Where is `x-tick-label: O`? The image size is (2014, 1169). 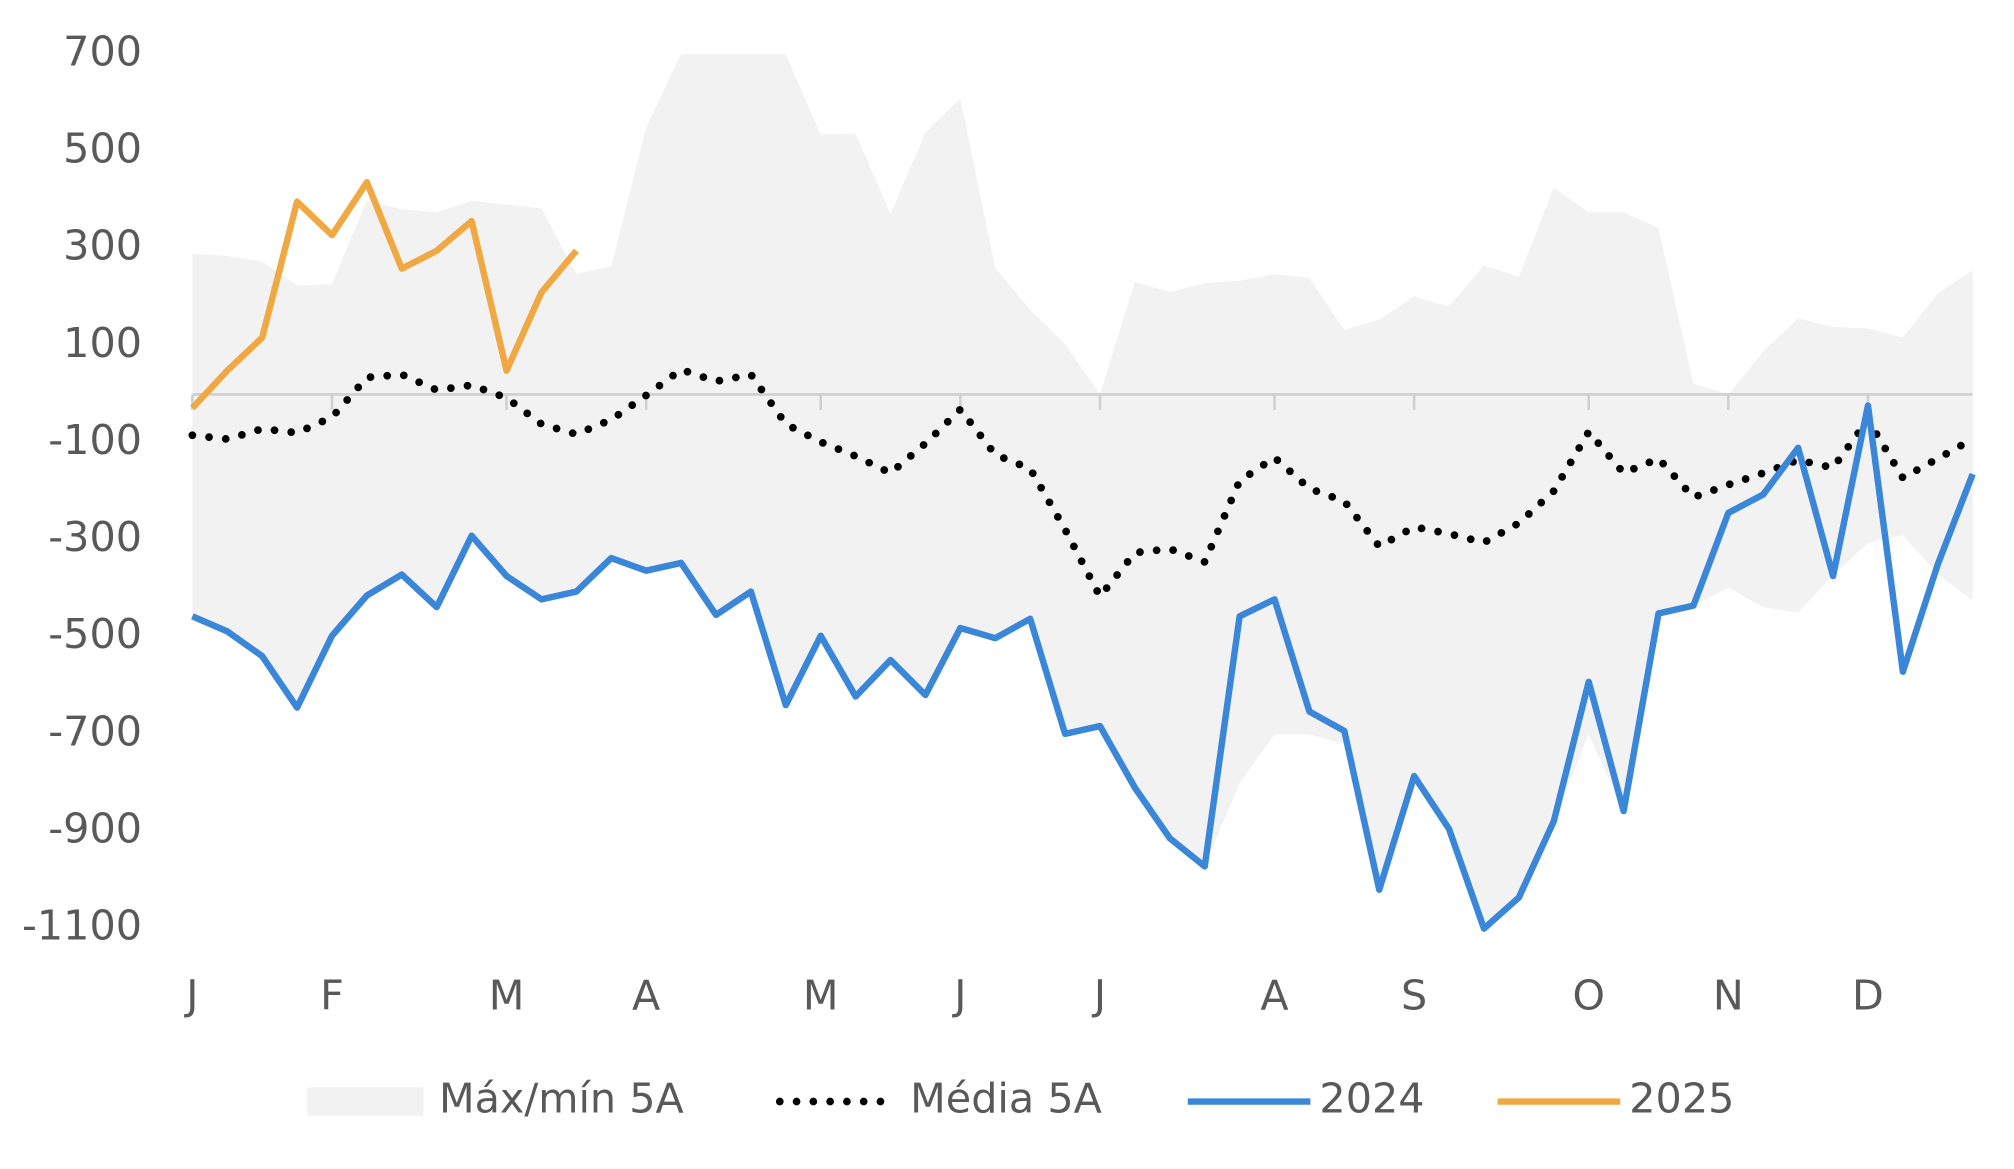 x-tick-label: O is located at coordinates (1588, 995).